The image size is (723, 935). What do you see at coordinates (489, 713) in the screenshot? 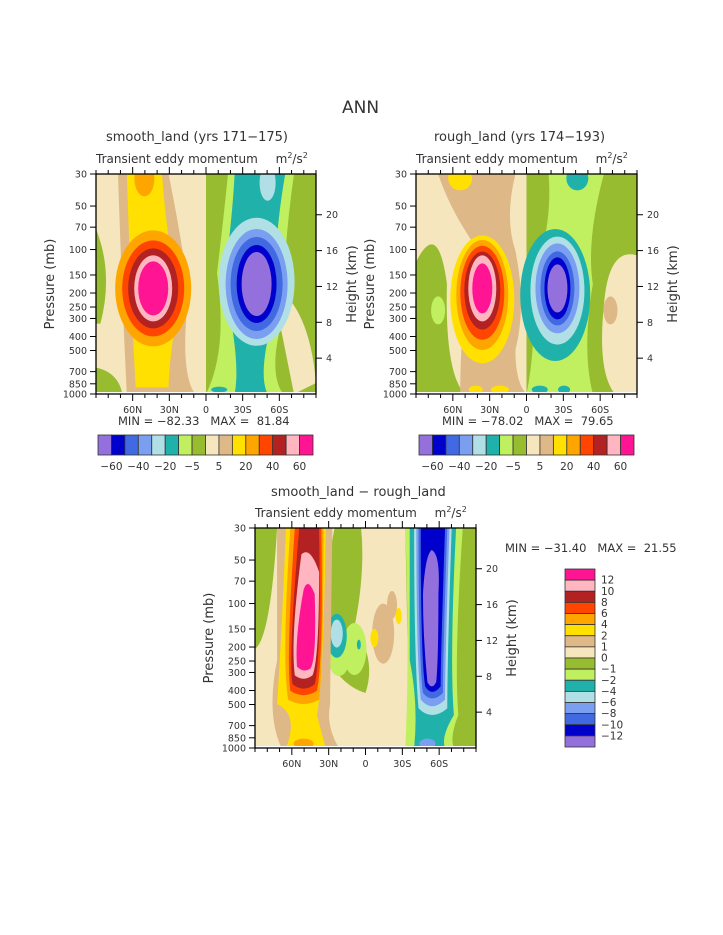
I see `y2-tick-label: 4` at bounding box center [489, 713].